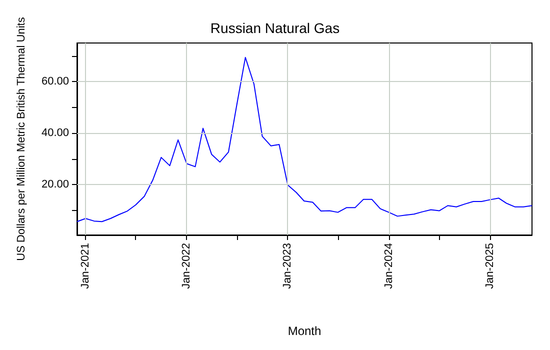  I want to click on x-tick-label: Jan-2025, so click(490, 266).